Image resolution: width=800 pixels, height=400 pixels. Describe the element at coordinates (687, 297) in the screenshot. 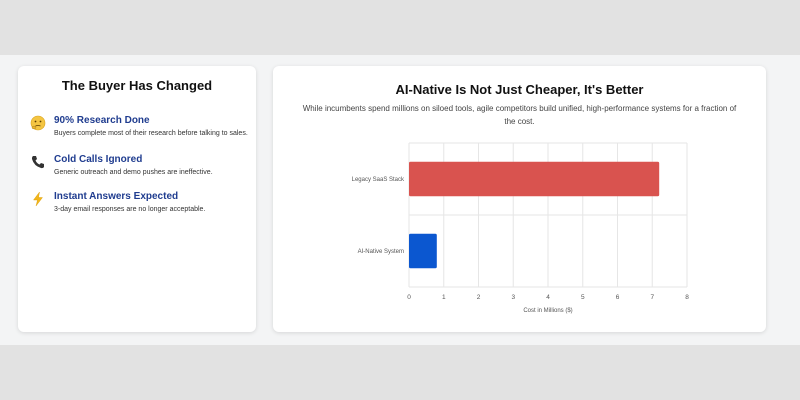

I see `x-tick-label: 8` at that location.